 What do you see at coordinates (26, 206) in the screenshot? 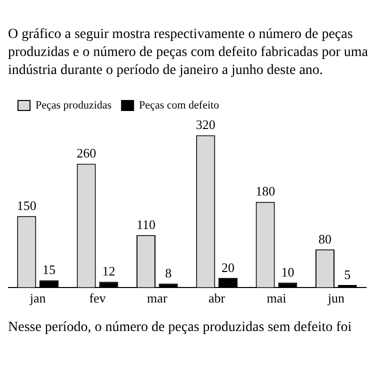
I see `data-label: 150` at bounding box center [26, 206].